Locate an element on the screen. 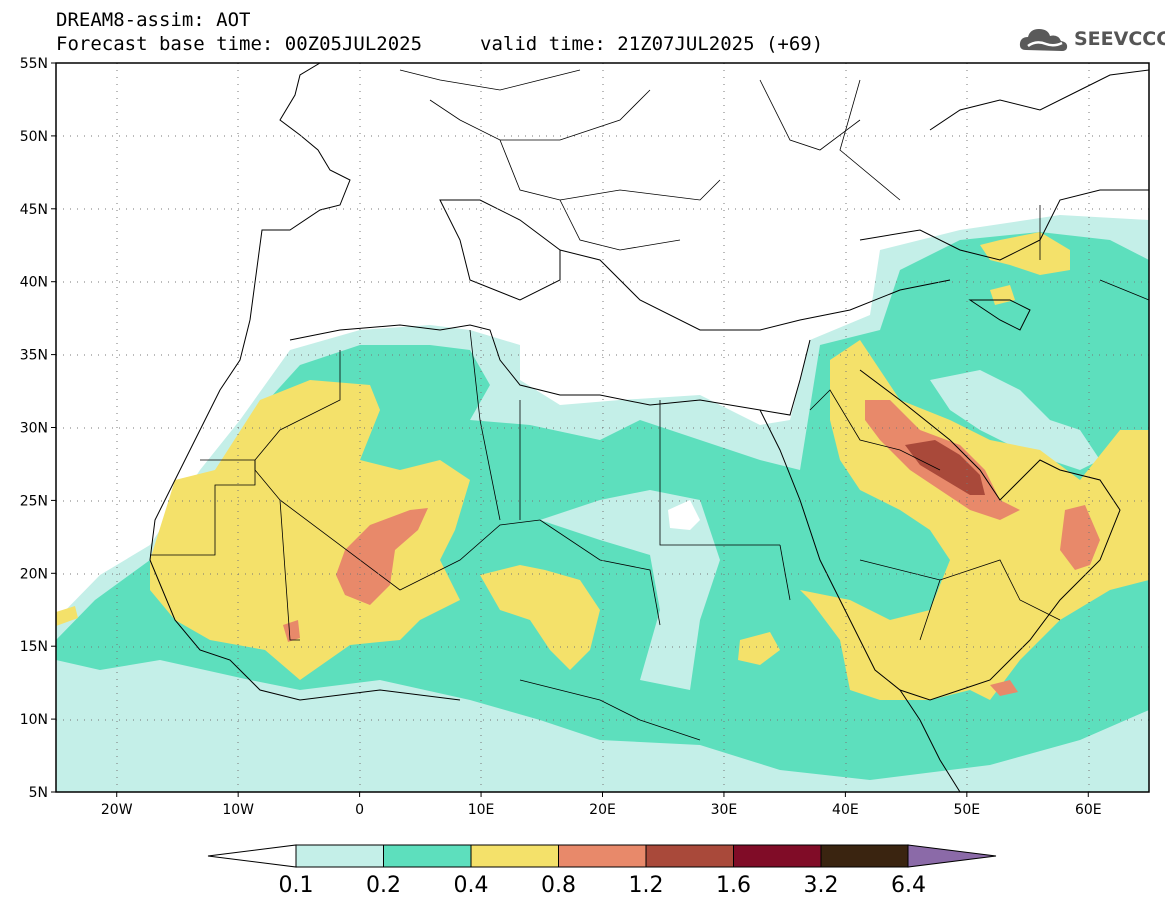 This screenshot has height=905, width=1165. lon-tick-label: 40E is located at coordinates (845, 810).